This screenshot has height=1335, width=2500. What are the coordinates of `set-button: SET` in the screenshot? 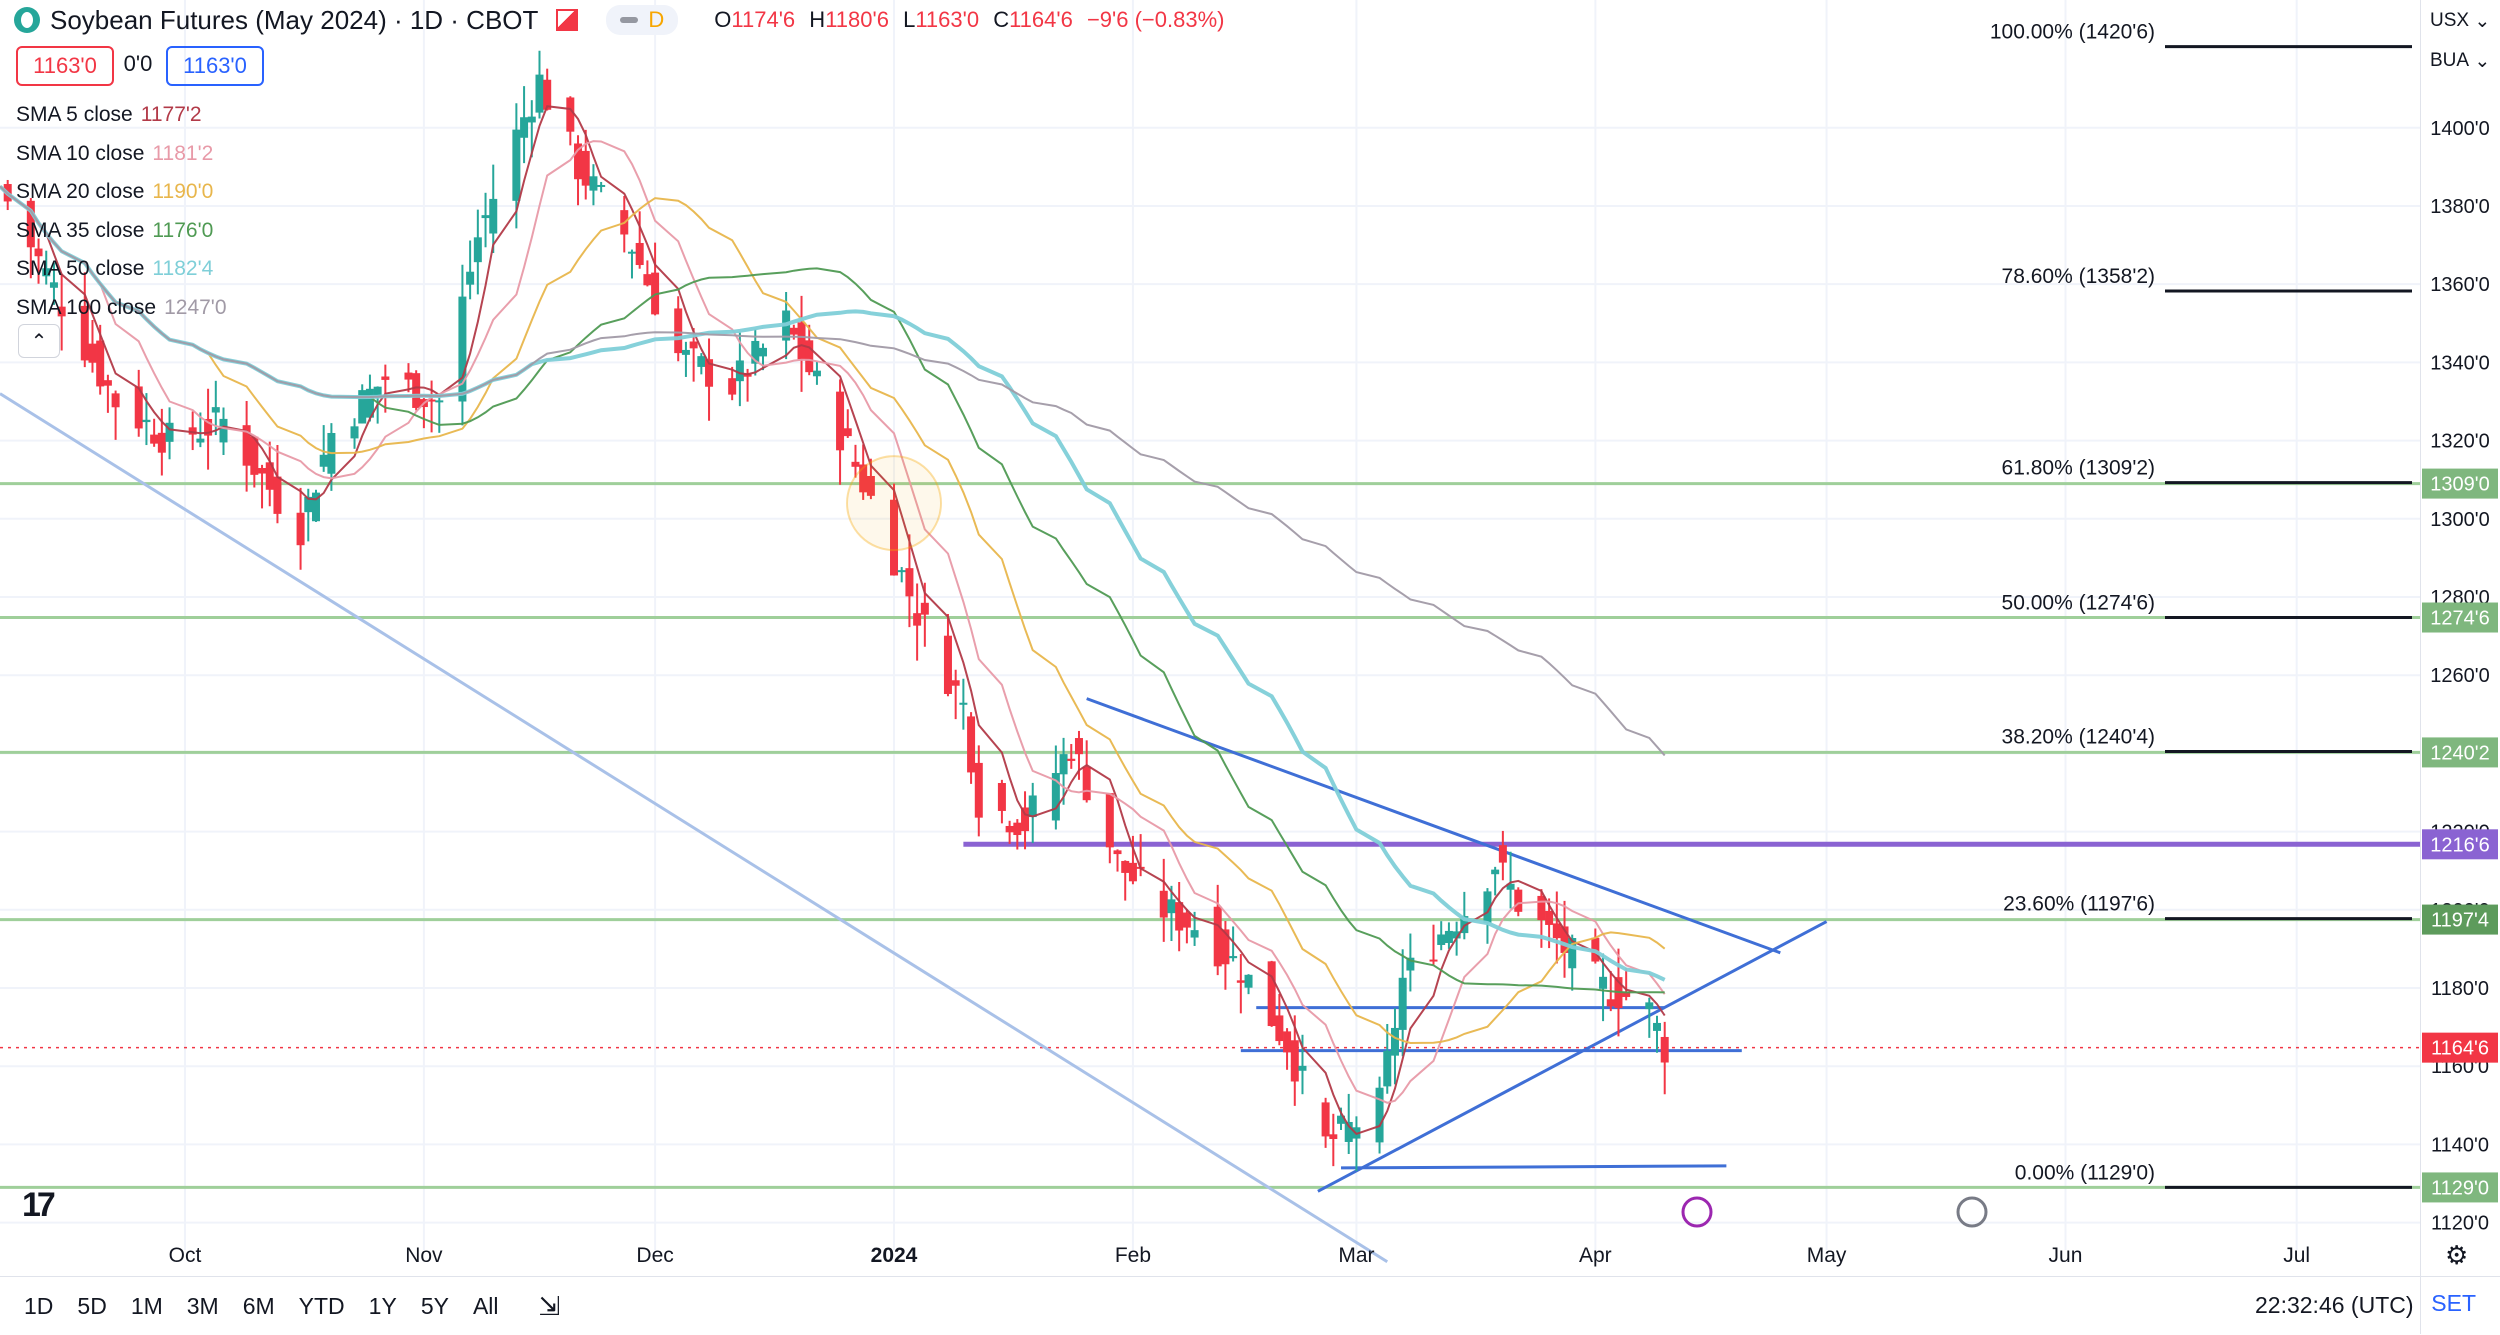 It's located at (2453, 1303).